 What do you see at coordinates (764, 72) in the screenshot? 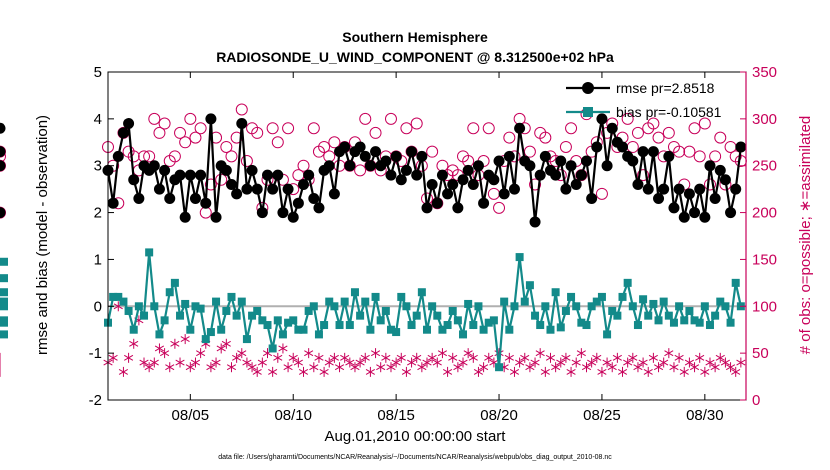
I see `y-right-tick-label: 350` at bounding box center [764, 72].